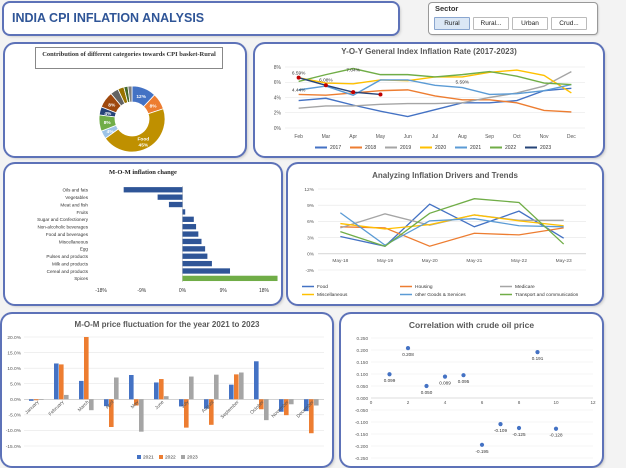 Image resolution: width=626 pixels, height=468 pixels. I want to click on x-tick-label: July, so click(185, 404).